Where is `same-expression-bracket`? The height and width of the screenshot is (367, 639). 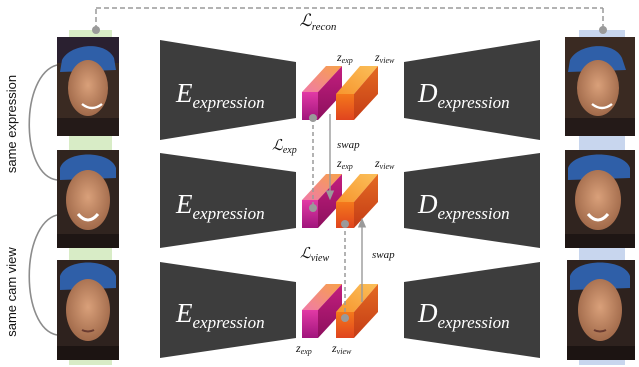 same-expression-bracket is located at coordinates (43, 122).